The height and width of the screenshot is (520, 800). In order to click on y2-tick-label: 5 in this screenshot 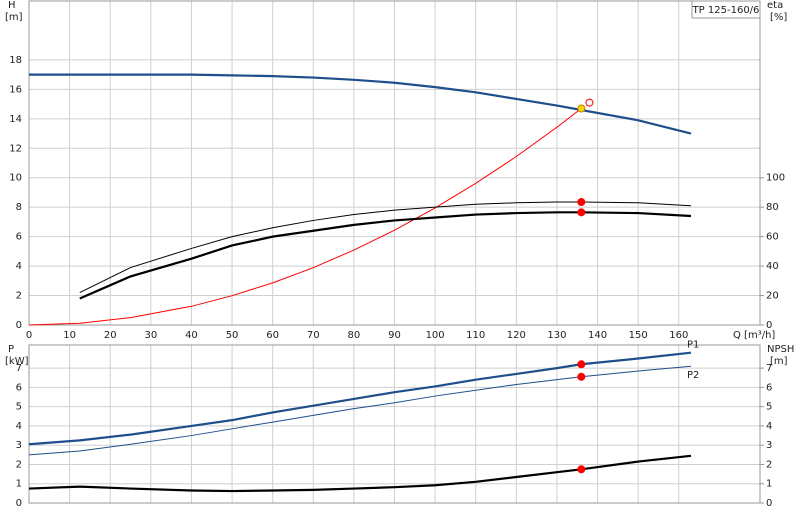, I will do `click(769, 407)`.